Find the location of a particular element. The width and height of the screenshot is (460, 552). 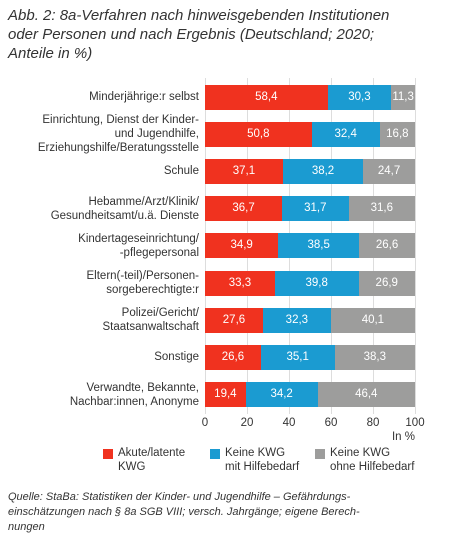

value-label: 16,8 is located at coordinates (397, 133).